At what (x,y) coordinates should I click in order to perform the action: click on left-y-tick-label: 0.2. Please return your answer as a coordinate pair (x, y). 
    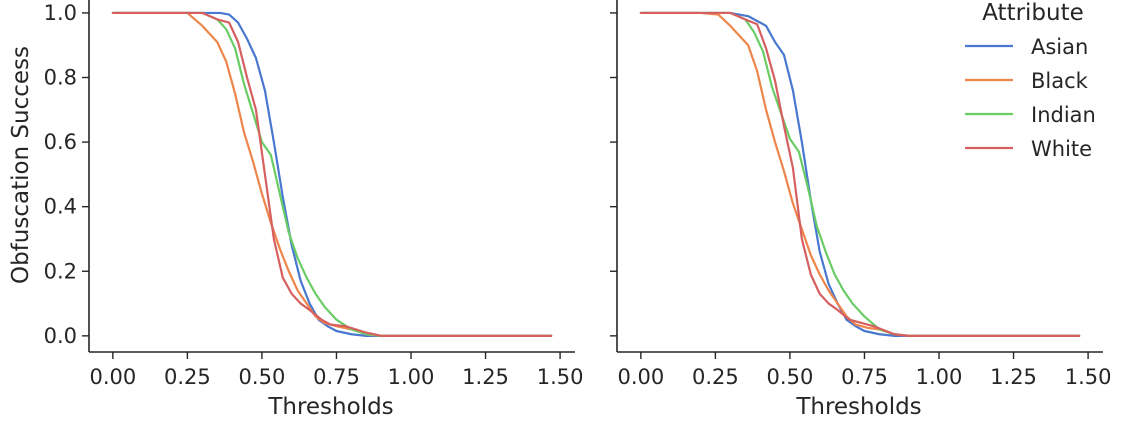
    Looking at the image, I should click on (60, 271).